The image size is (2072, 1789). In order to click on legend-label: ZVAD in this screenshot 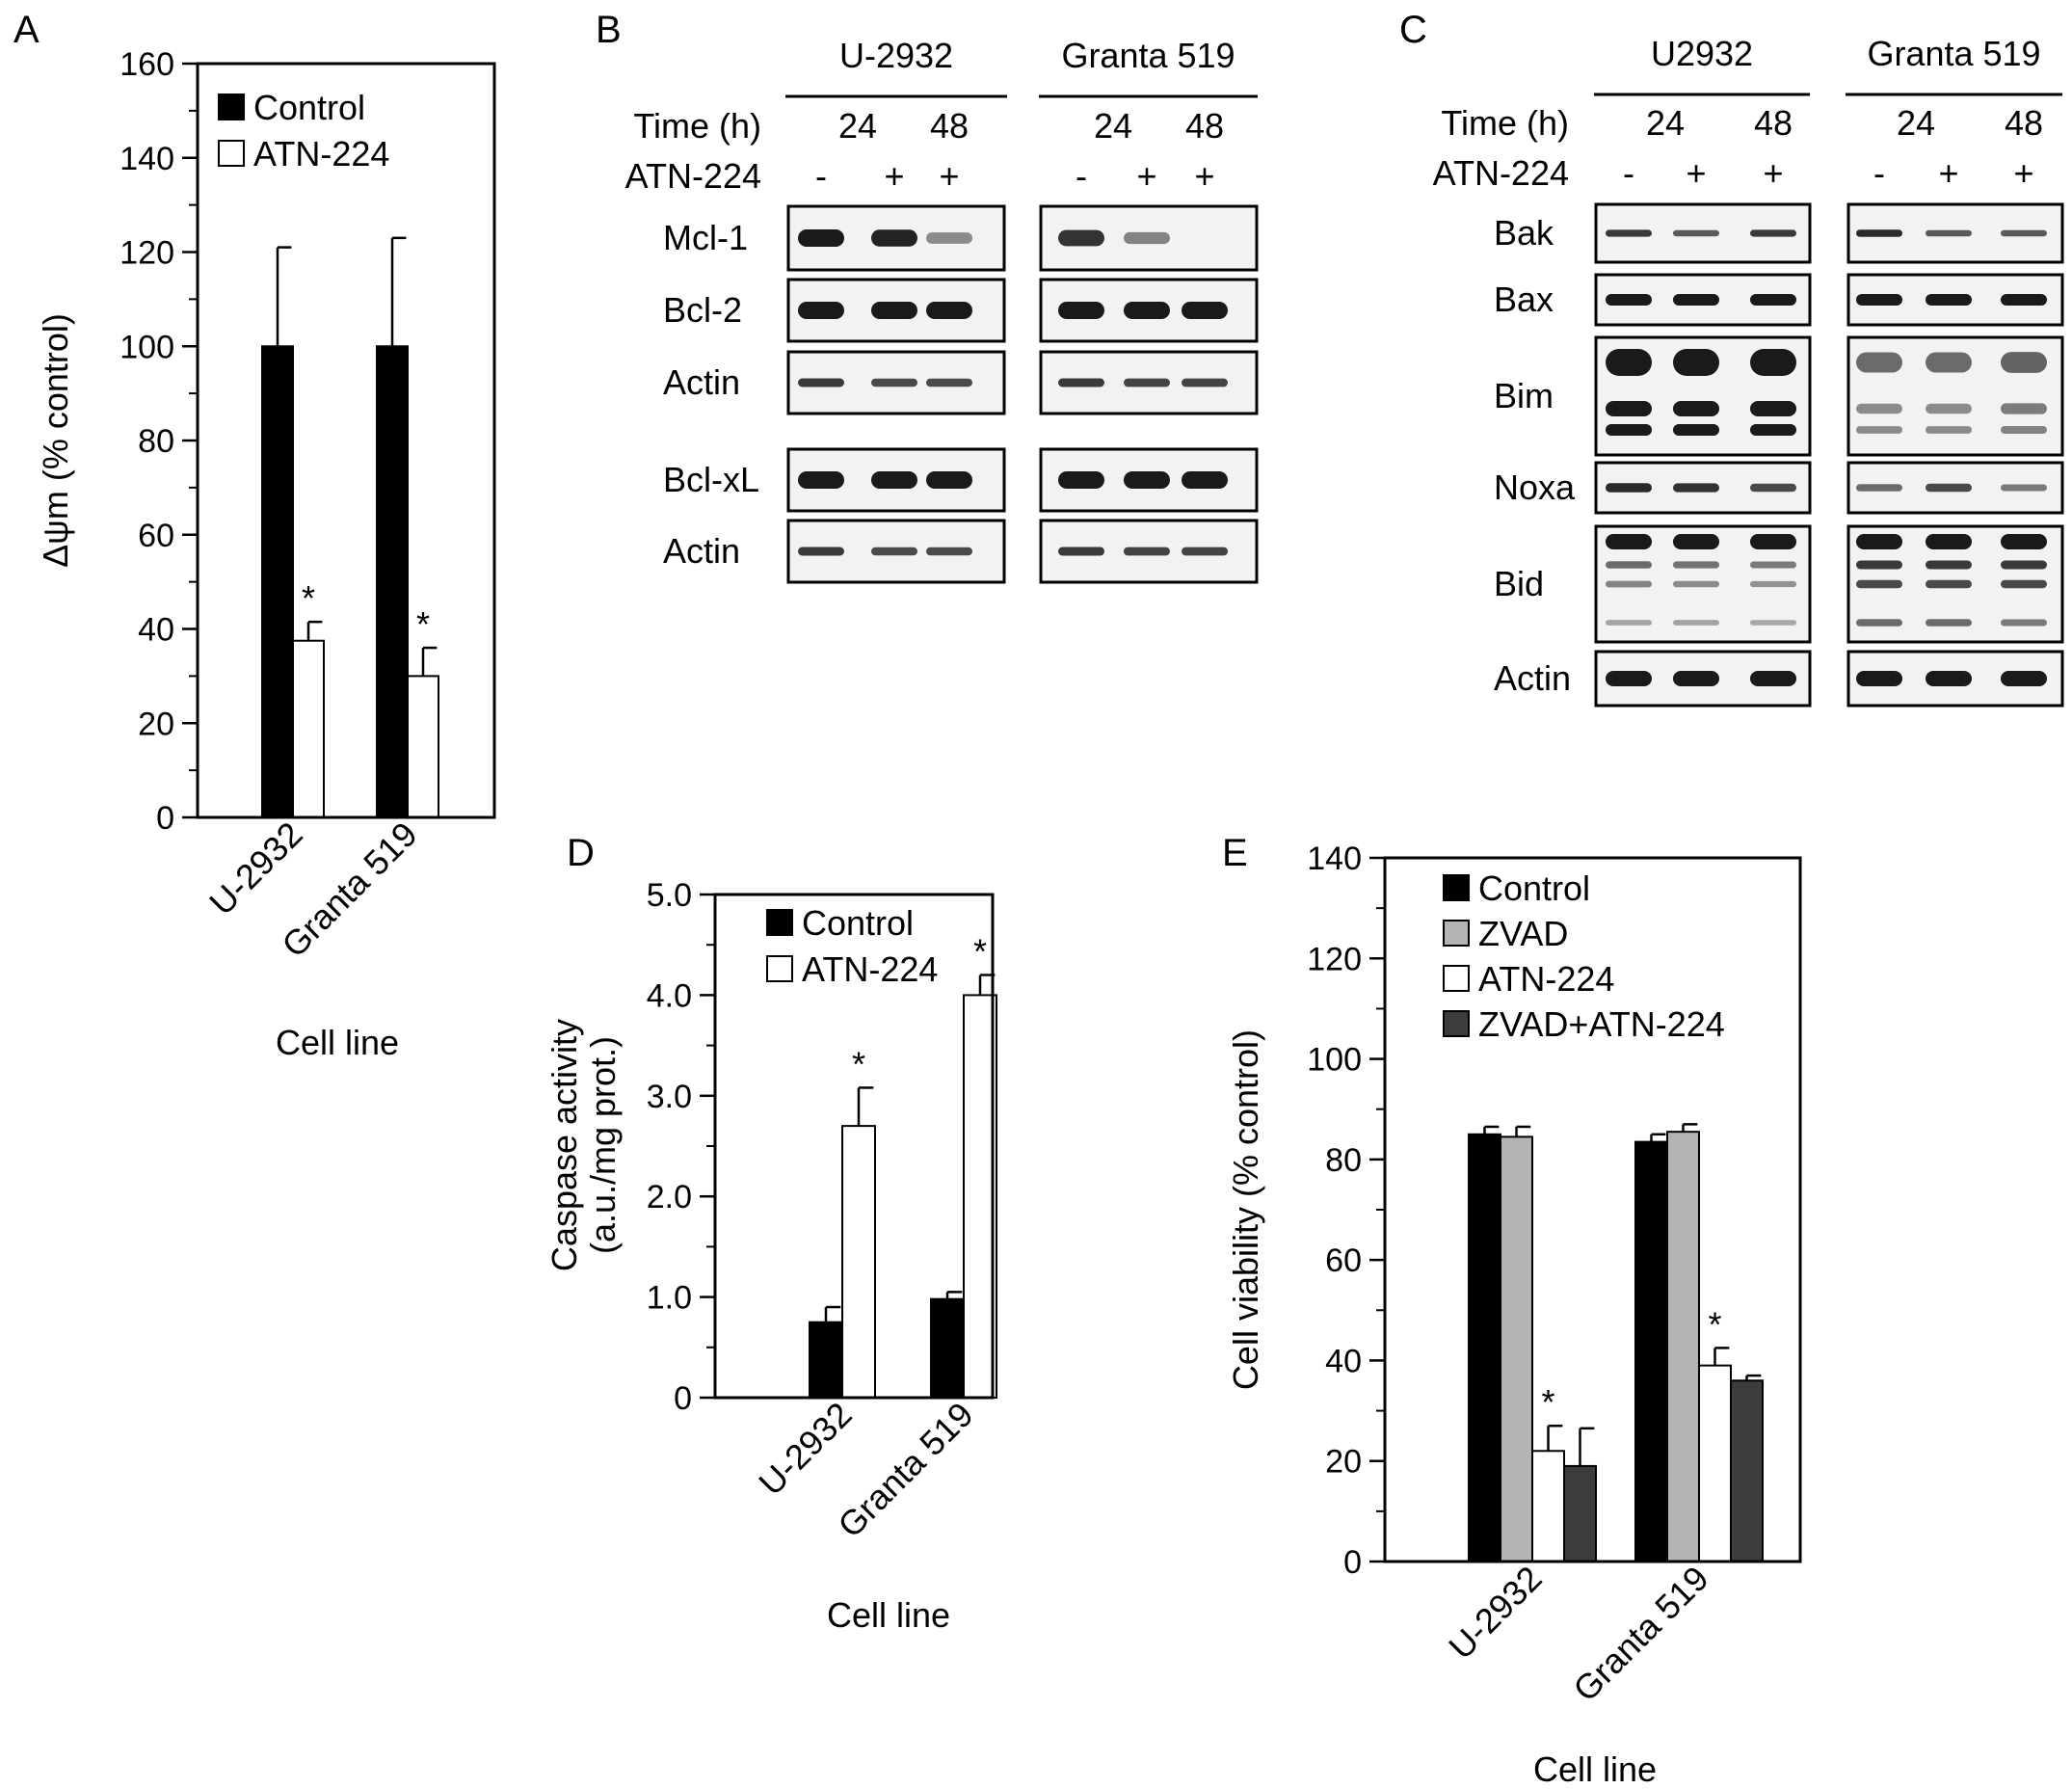, I will do `click(1523, 933)`.